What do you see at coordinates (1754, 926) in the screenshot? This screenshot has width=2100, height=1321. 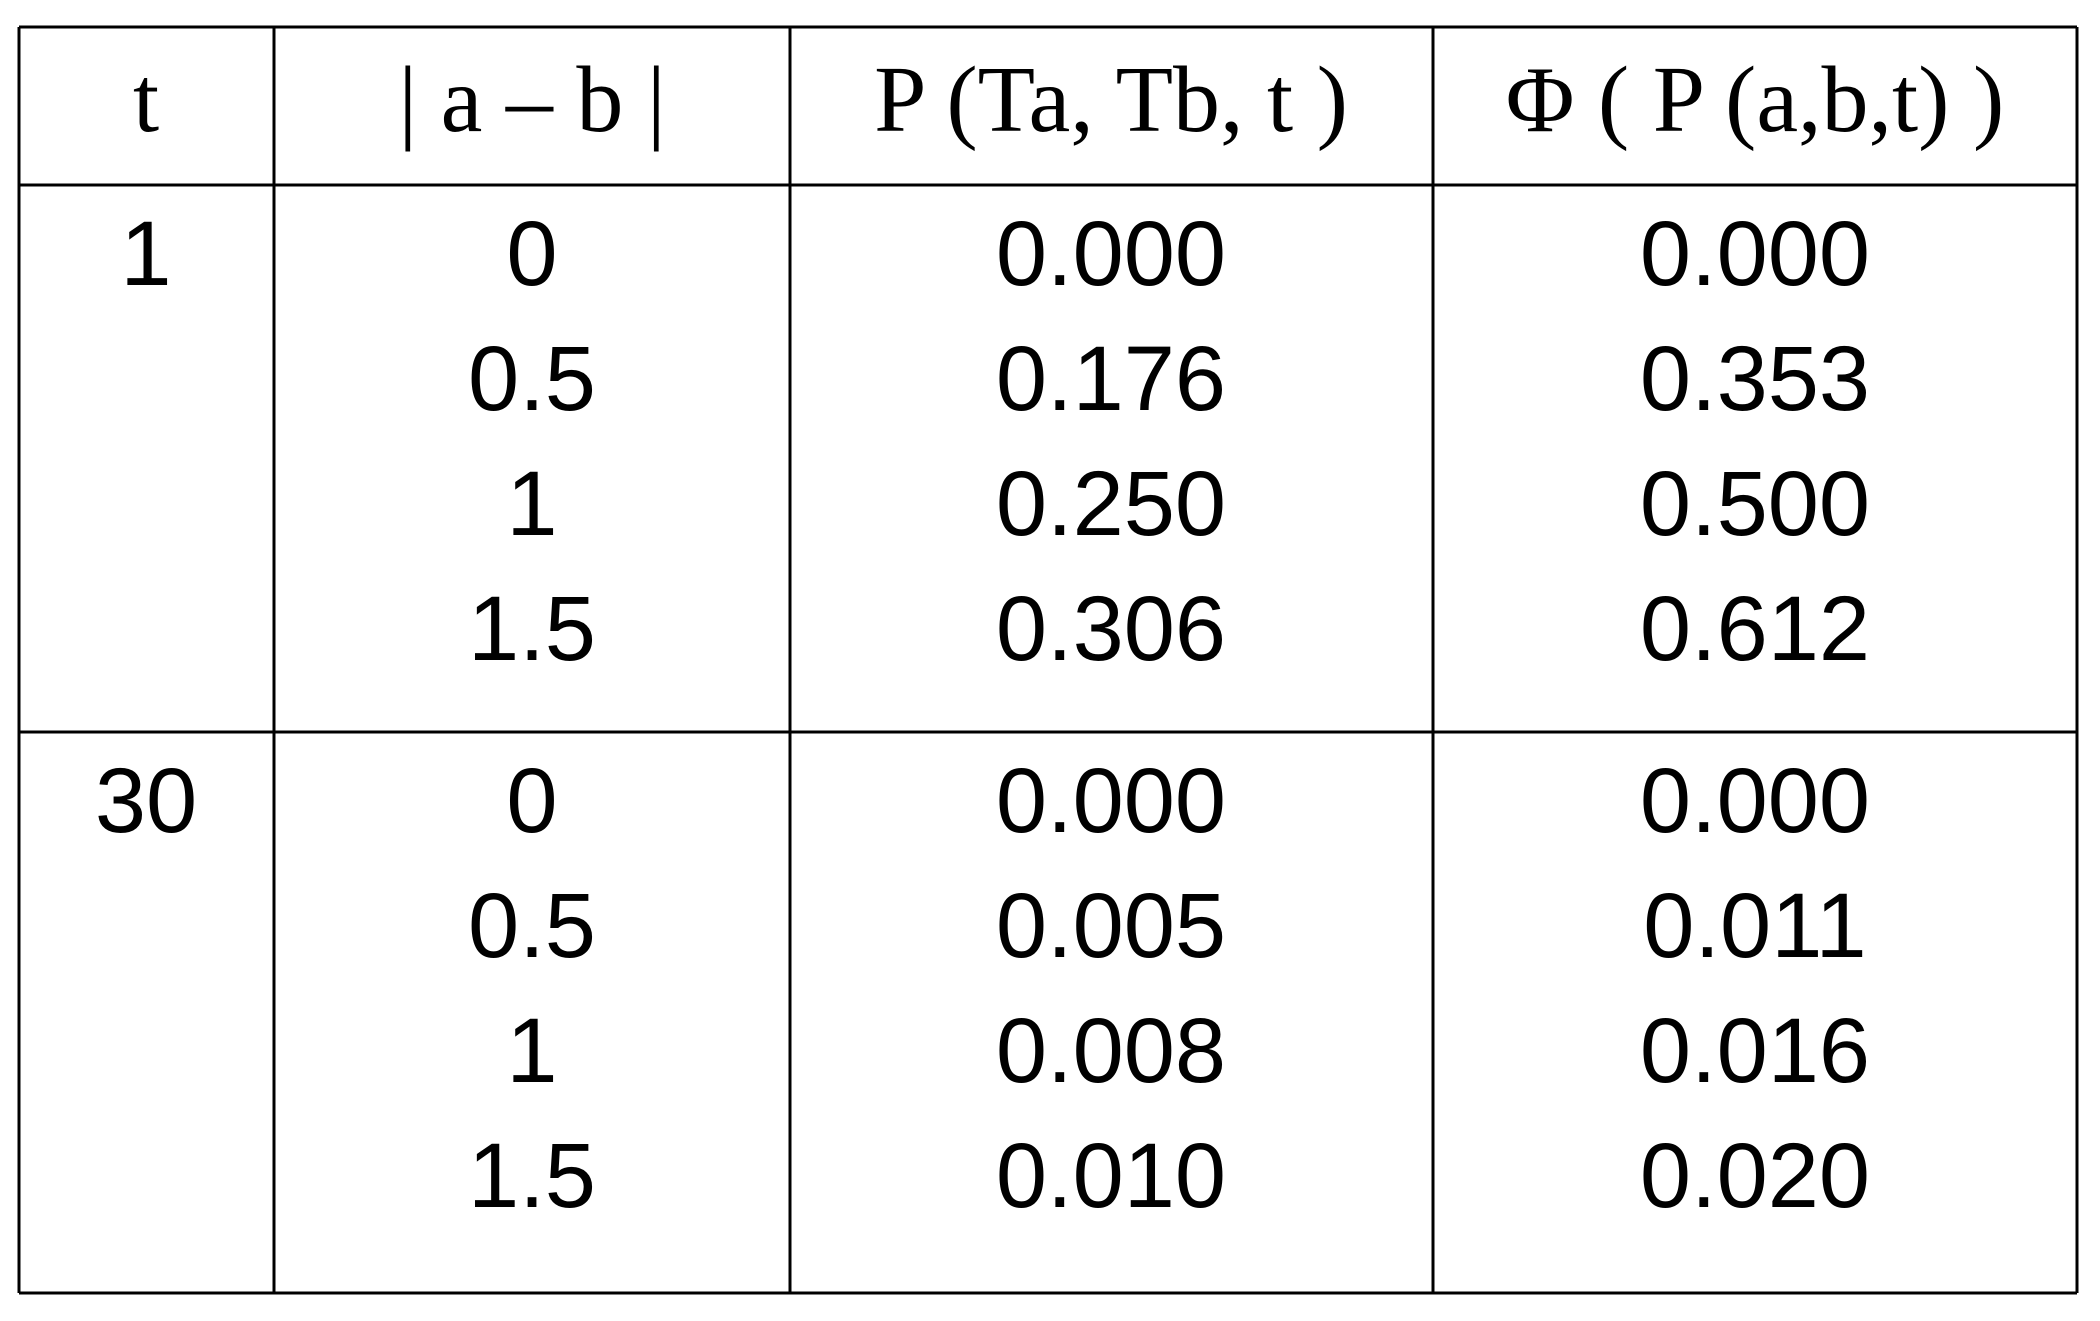 I see `cell: 0.011` at bounding box center [1754, 926].